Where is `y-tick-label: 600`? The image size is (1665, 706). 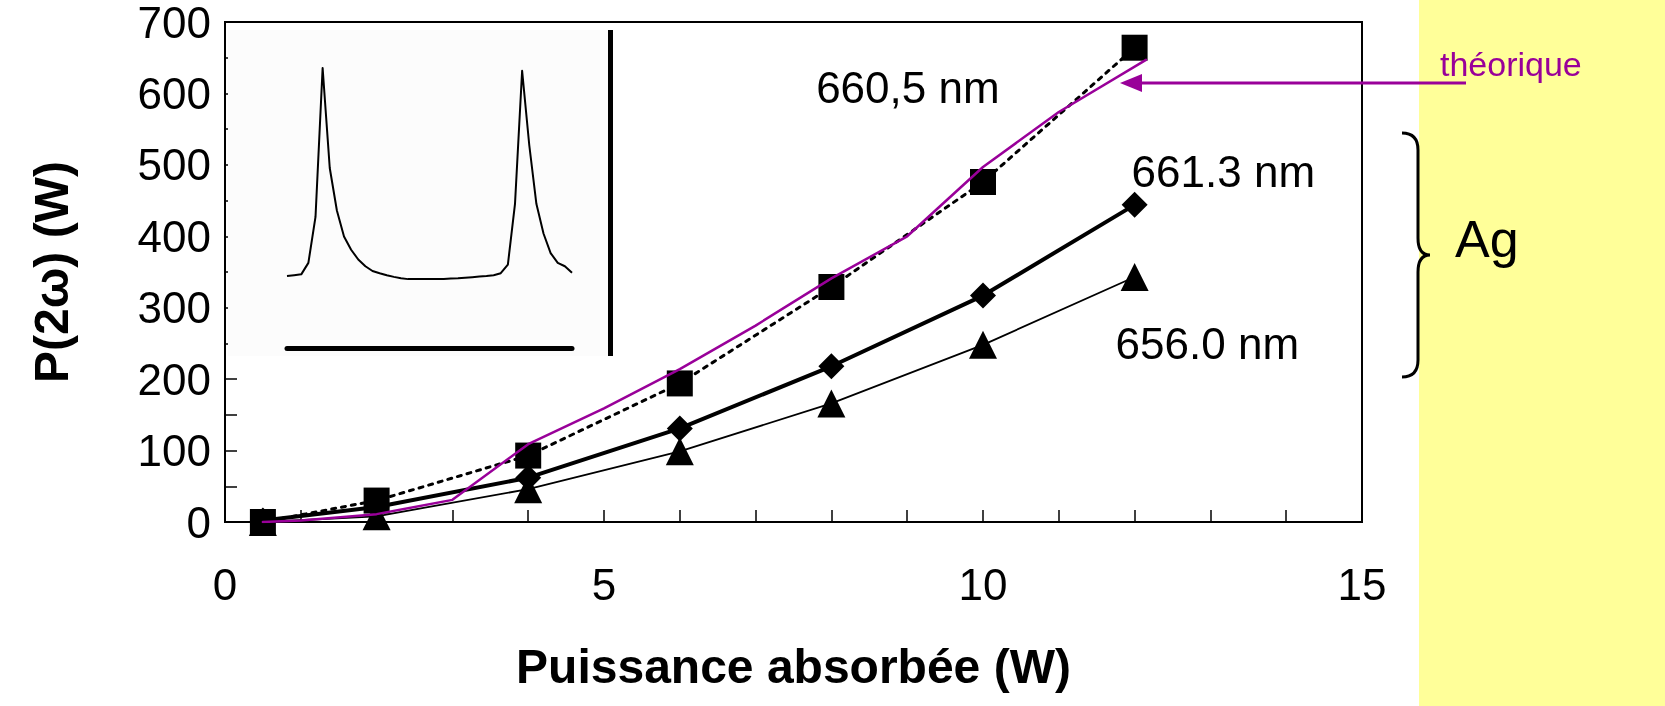 y-tick-label: 600 is located at coordinates (174, 93).